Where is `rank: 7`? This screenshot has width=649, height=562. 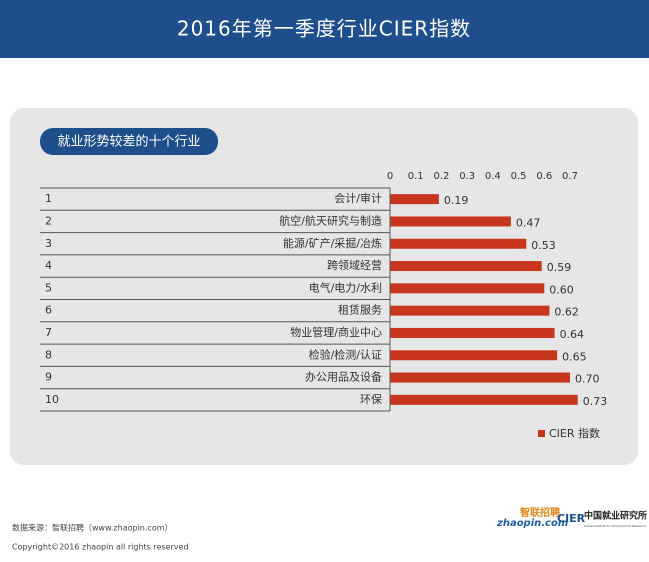 rank: 7 is located at coordinates (48, 332).